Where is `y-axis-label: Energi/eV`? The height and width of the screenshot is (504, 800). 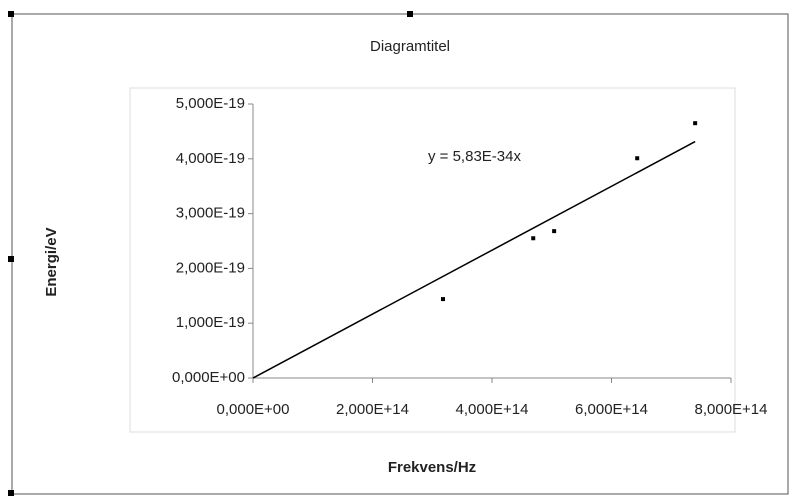 y-axis-label: Energi/eV is located at coordinates (51, 261).